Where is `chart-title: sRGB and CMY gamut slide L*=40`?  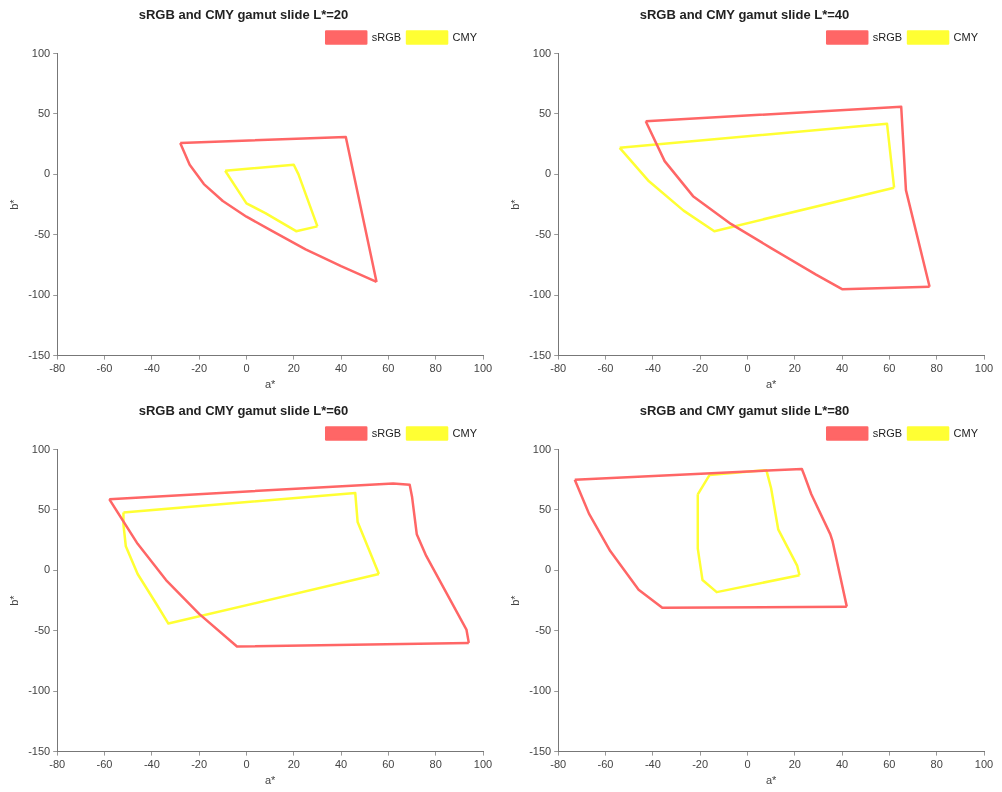
chart-title: sRGB and CMY gamut slide L*=40 is located at coordinates (744, 15).